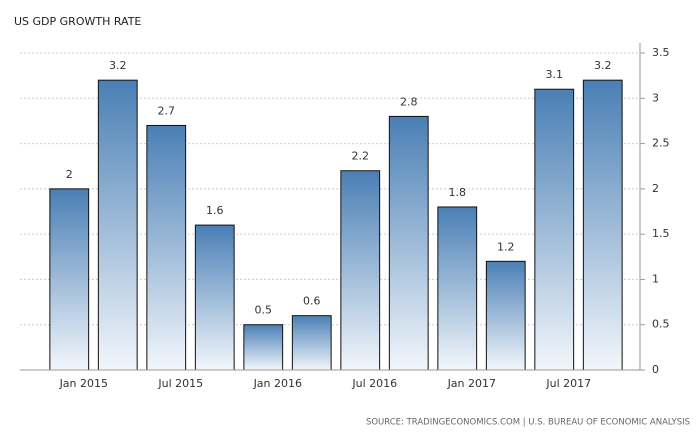 This screenshot has width=700, height=440. What do you see at coordinates (506, 246) in the screenshot?
I see `data-label: 1.2` at bounding box center [506, 246].